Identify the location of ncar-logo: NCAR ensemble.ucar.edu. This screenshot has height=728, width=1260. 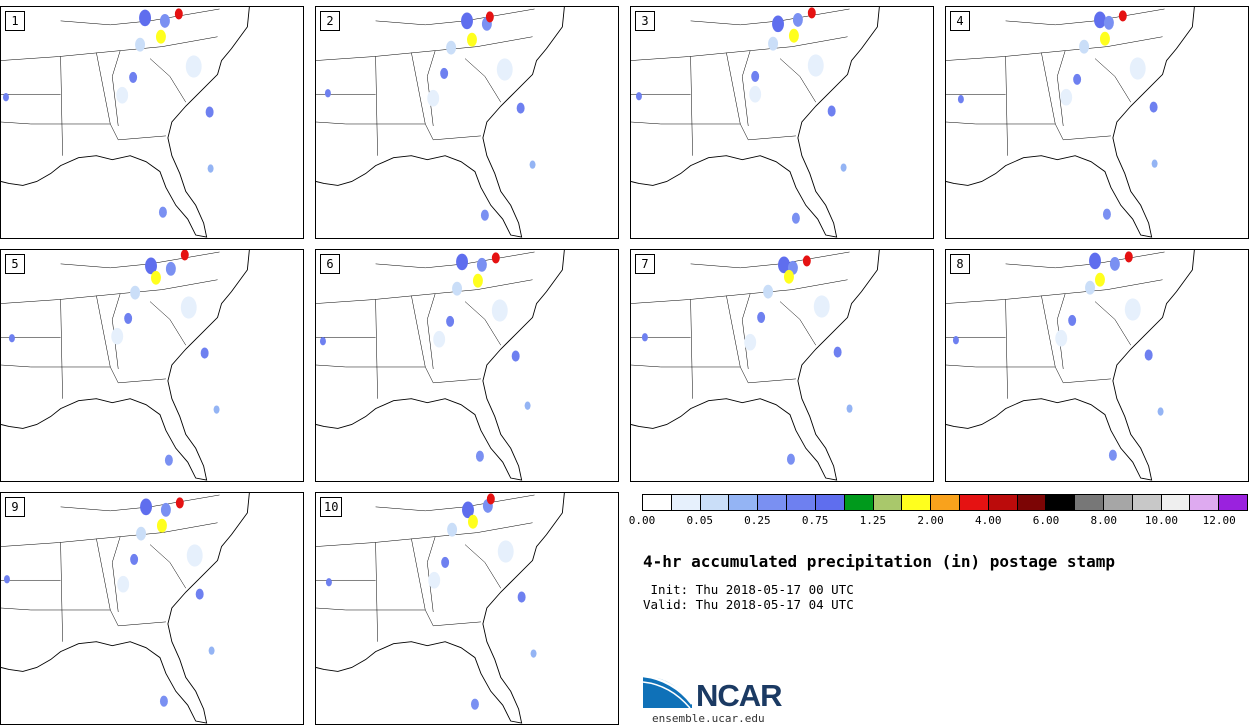
(722, 698).